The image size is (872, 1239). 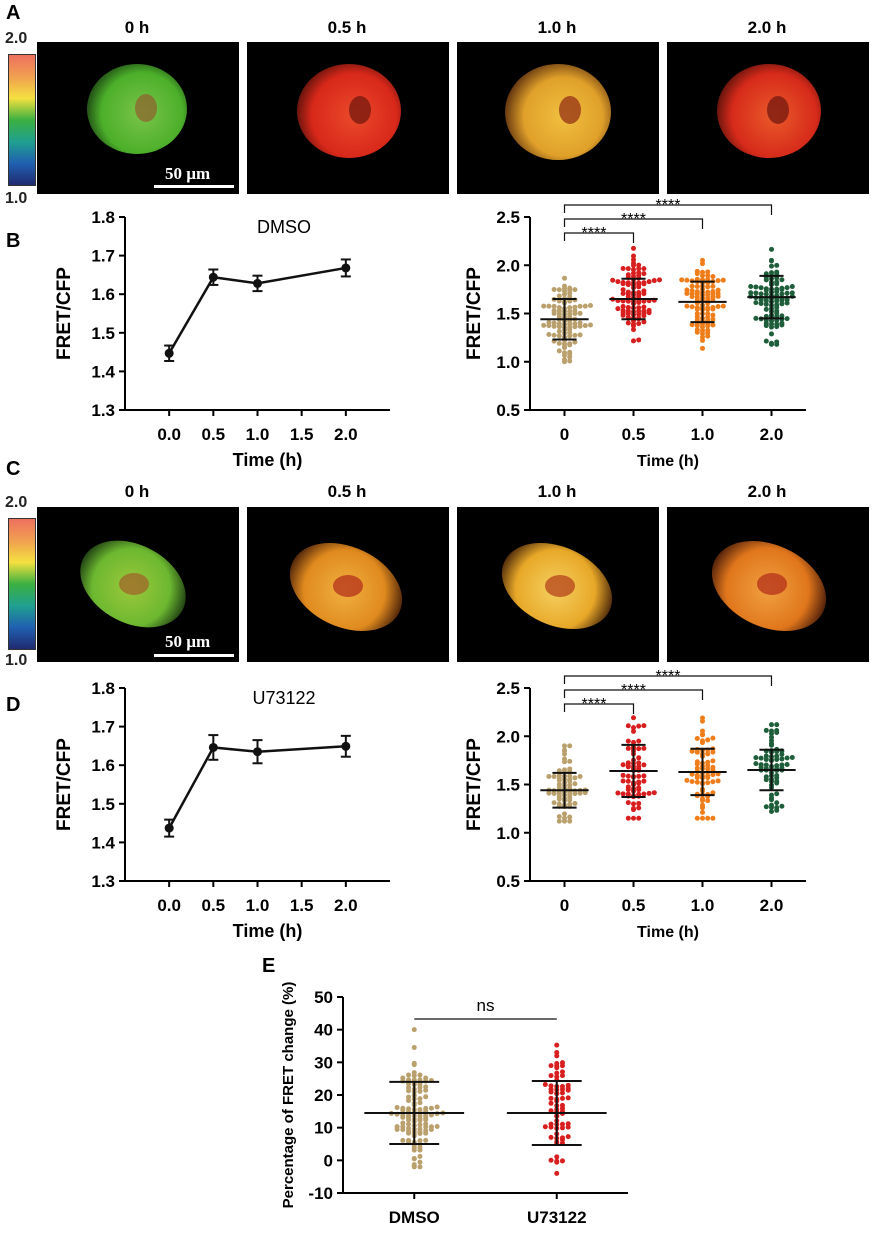 I want to click on x-tick-label: 0, so click(x=564, y=905).